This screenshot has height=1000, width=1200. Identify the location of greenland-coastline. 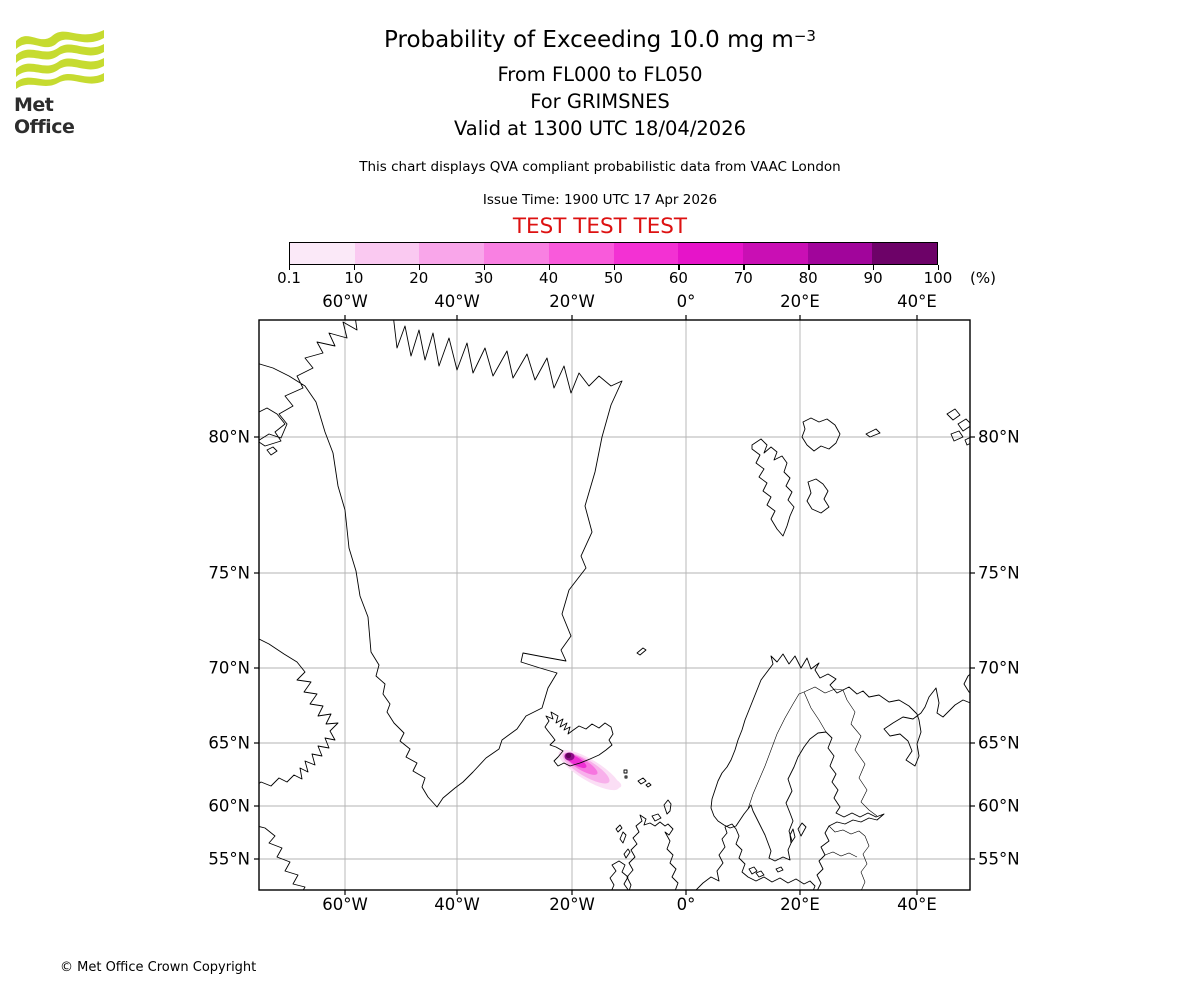
(441, 564).